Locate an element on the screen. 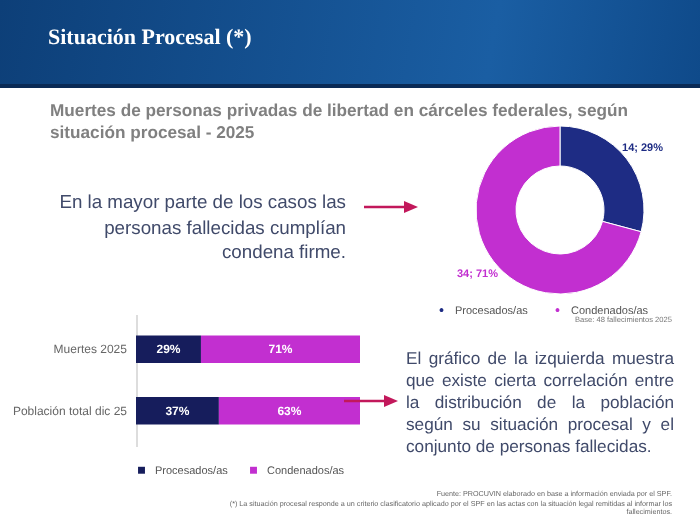  text: El gráfico de la izquierda muestra que existe cierta correlación entre la distribución de la población según su situación procesal y el conjunto de personas fallecidas. is located at coordinates (540, 403).